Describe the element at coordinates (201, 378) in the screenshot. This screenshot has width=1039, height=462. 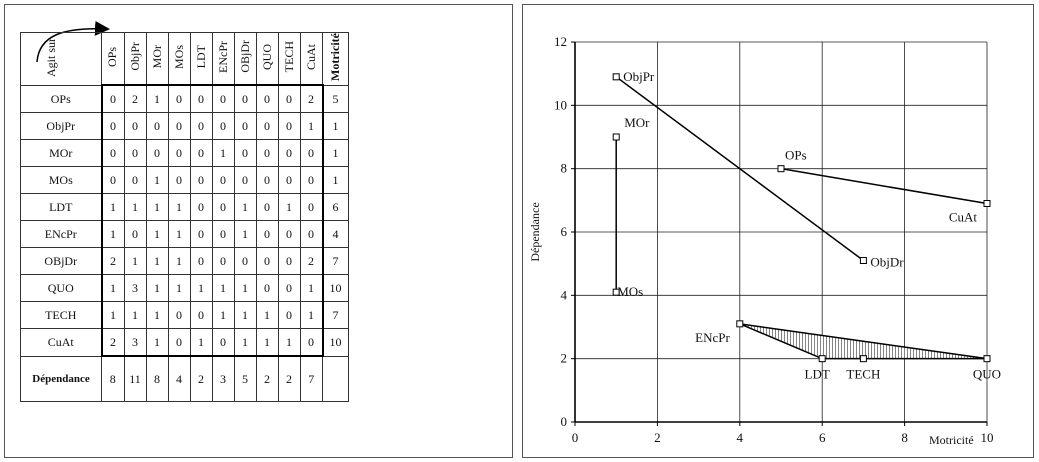
I see `dependance-value: 2` at that location.